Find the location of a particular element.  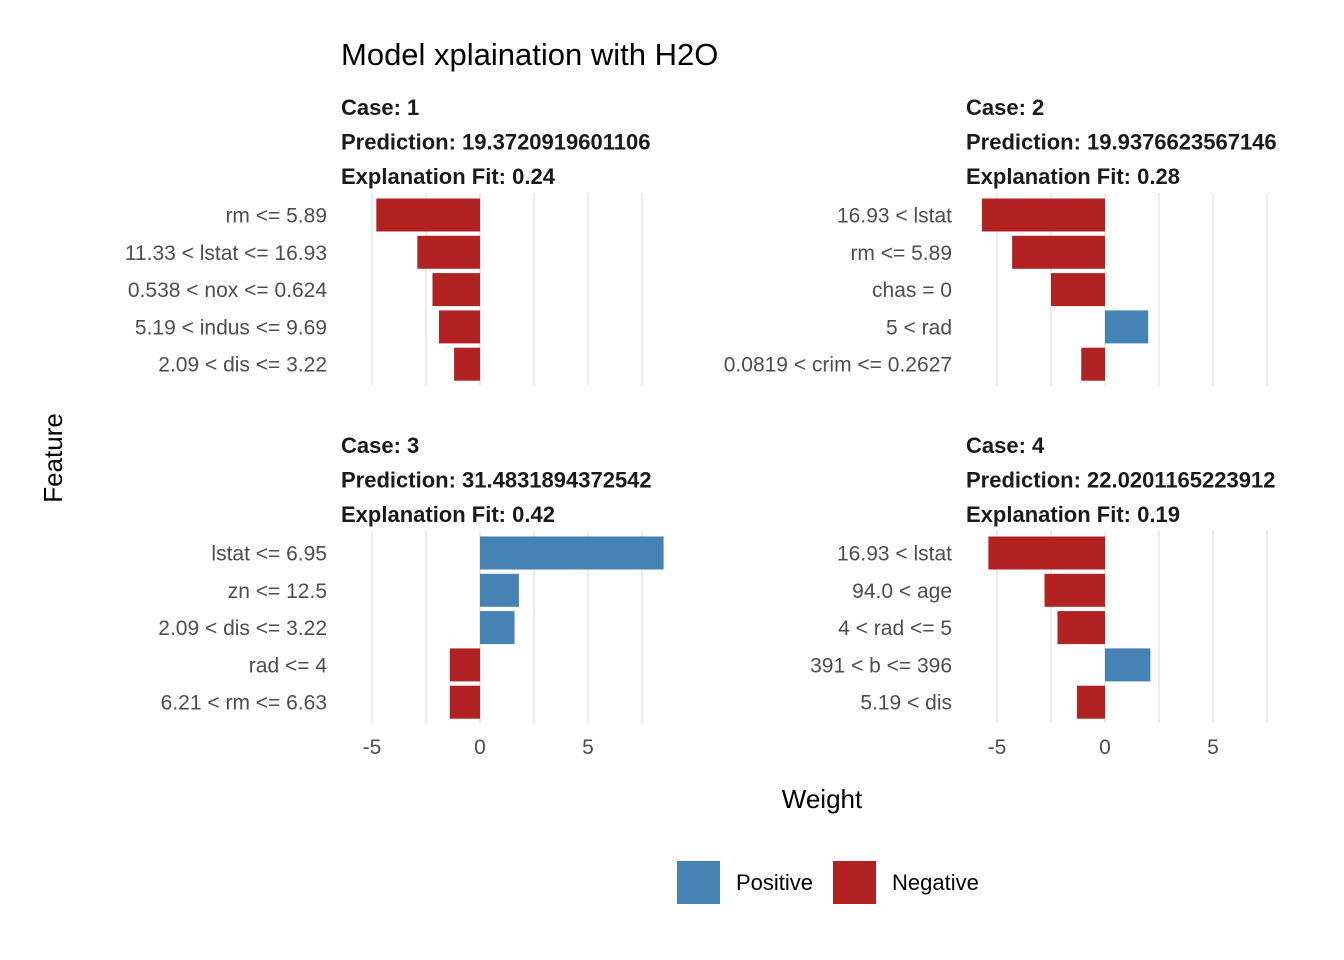

feature-label: 6.21 < rm <= 6.63 is located at coordinates (244, 703).